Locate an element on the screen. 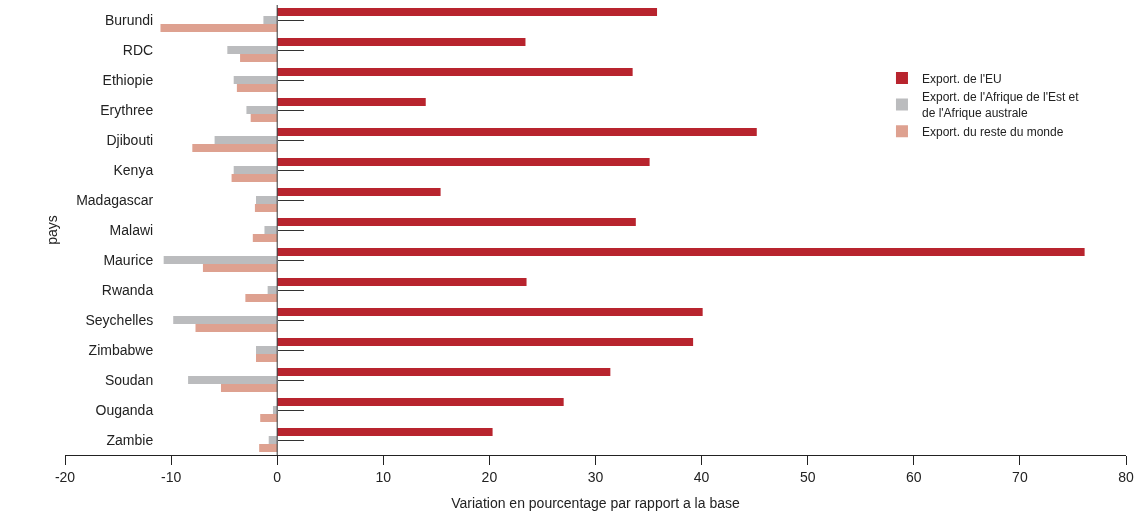 The height and width of the screenshot is (531, 1142). y-tick-label: RDC is located at coordinates (138, 49).